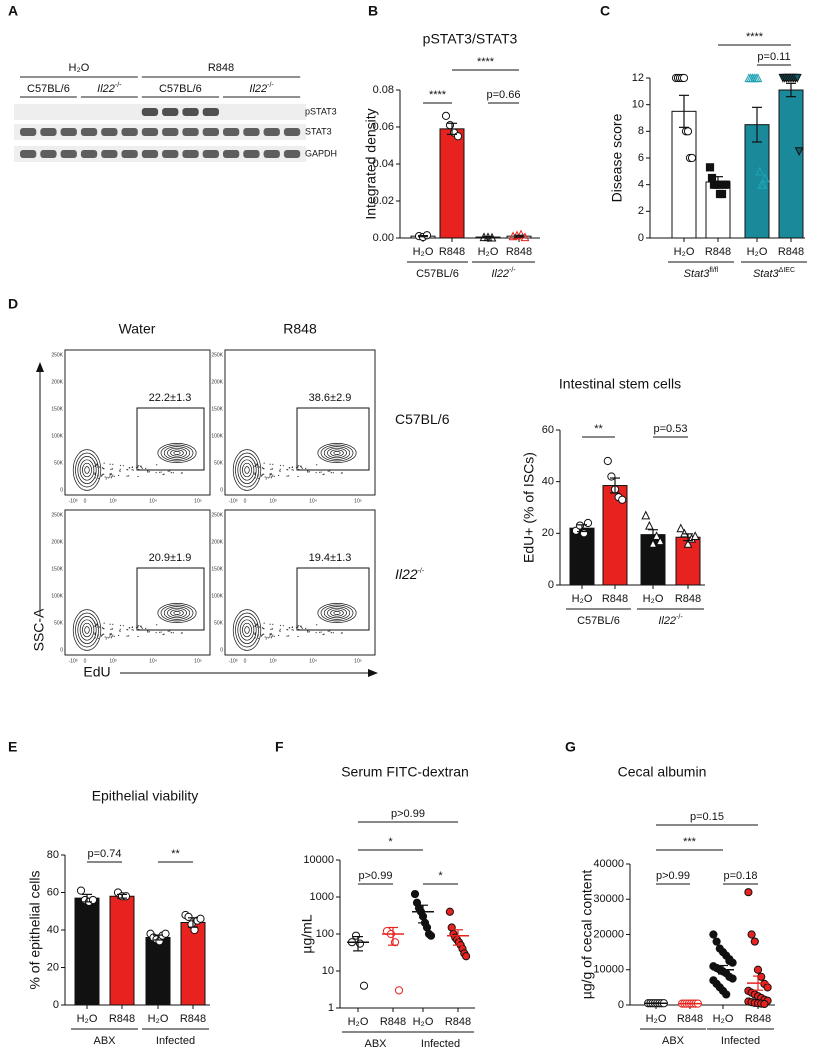 The height and width of the screenshot is (1050, 818). What do you see at coordinates (104, 1041) in the screenshot?
I see `group-label-text: ABX` at bounding box center [104, 1041].